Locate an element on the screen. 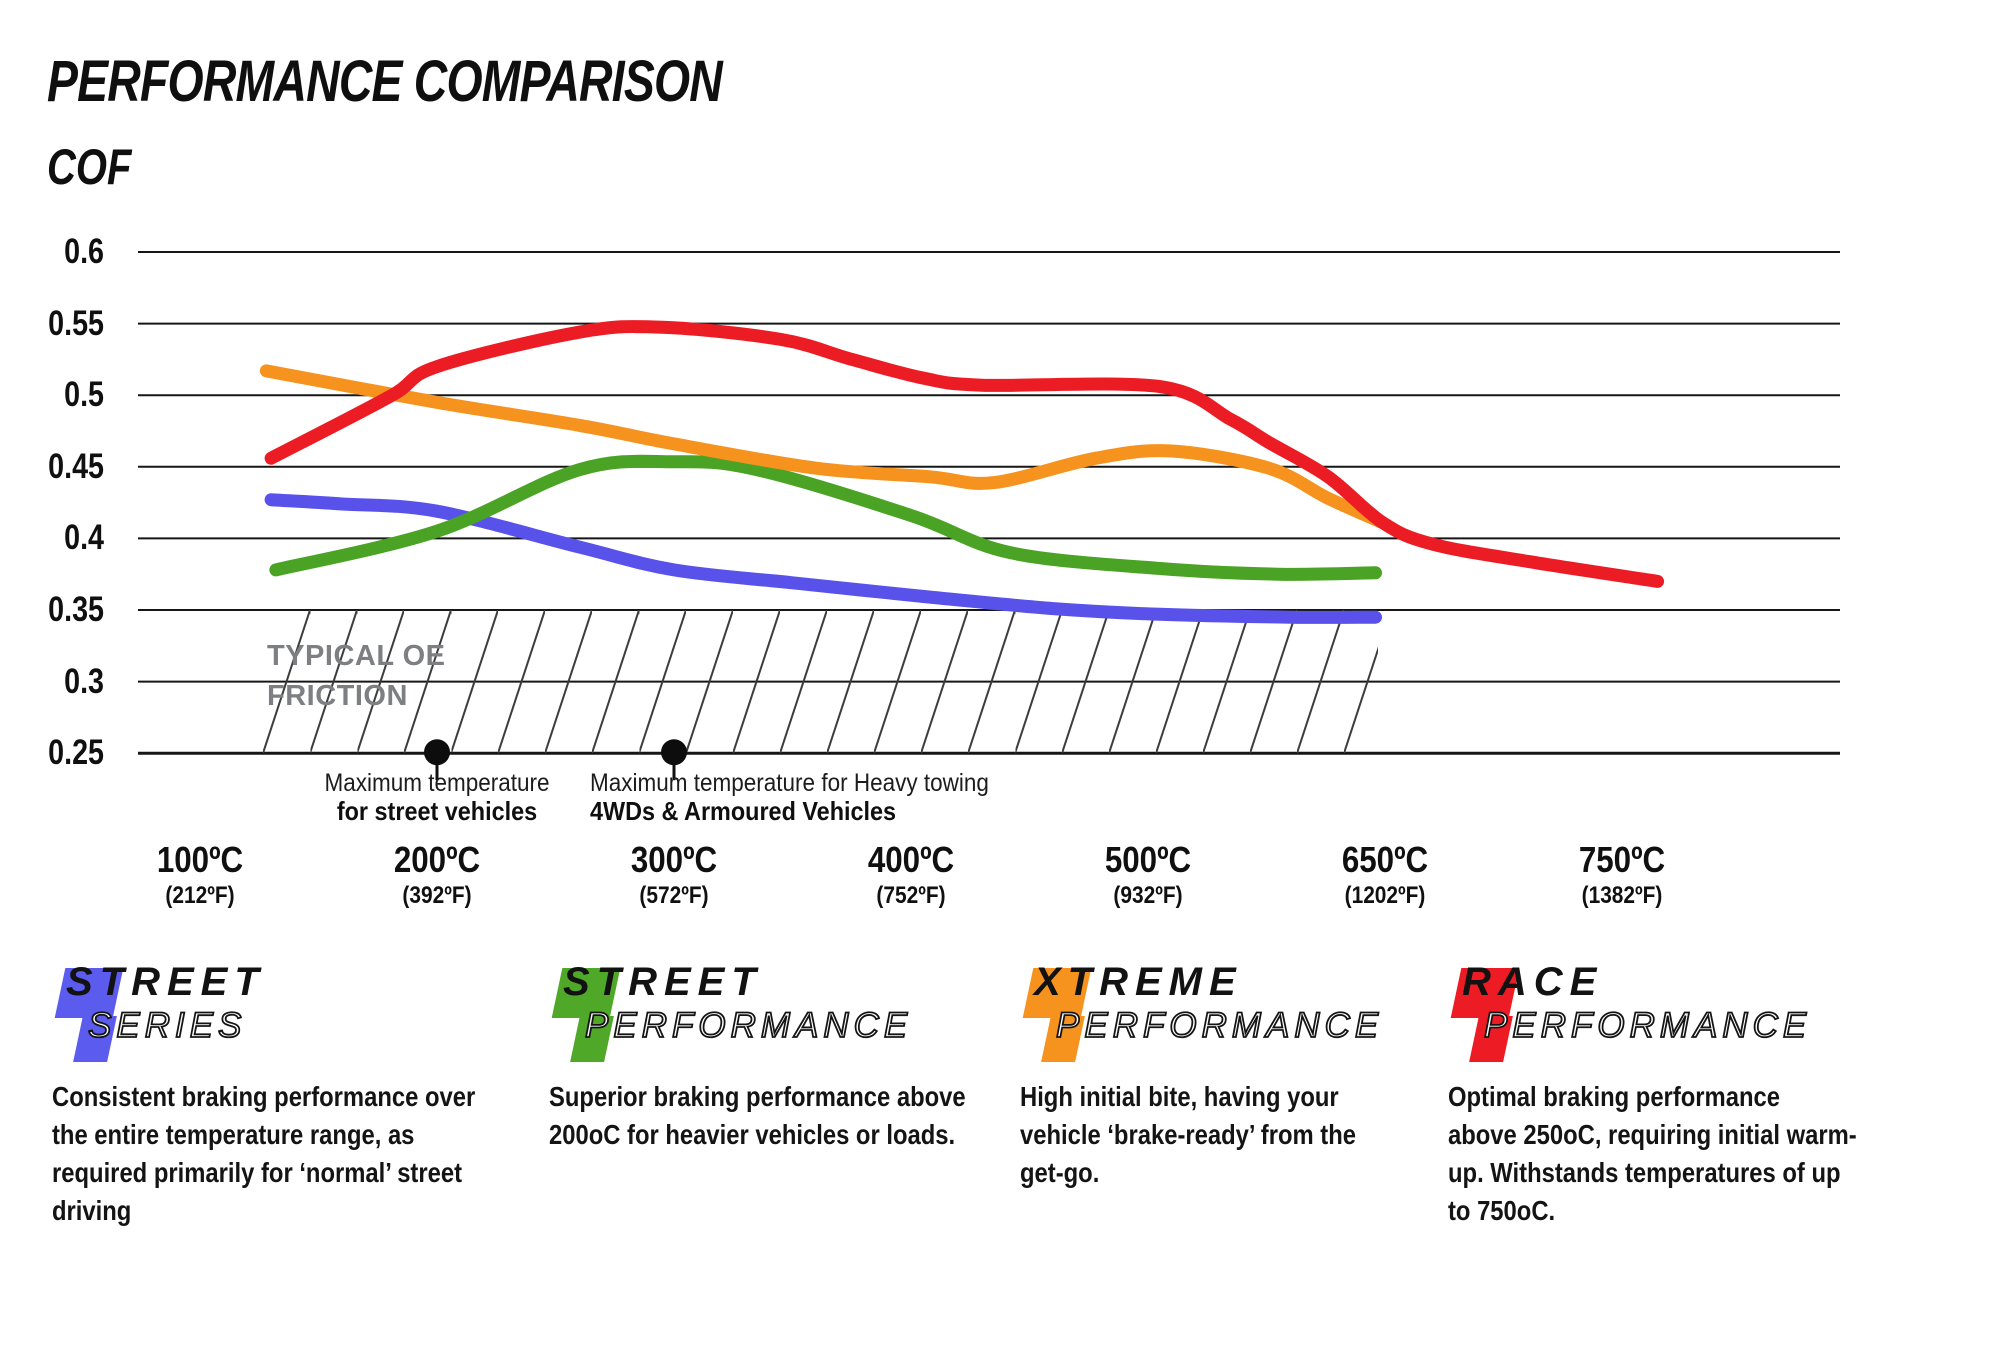 Image resolution: width=2000 pixels, height=1346 pixels. y-tick-label-0.3: 0.3 is located at coordinates (84, 681).